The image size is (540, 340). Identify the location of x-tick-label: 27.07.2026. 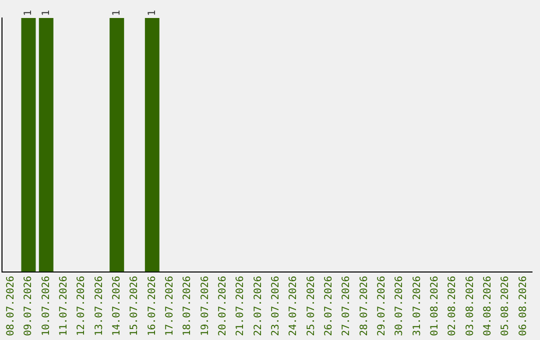
(346, 306).